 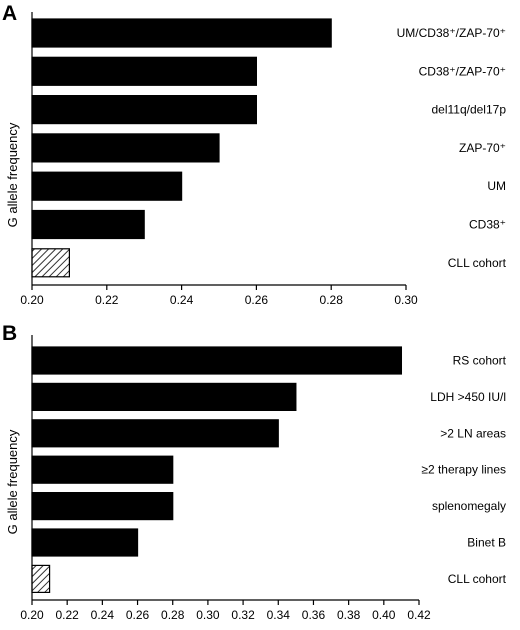 I want to click on panel-b-x-tick-label-6: 0.30, so click(x=208, y=615).